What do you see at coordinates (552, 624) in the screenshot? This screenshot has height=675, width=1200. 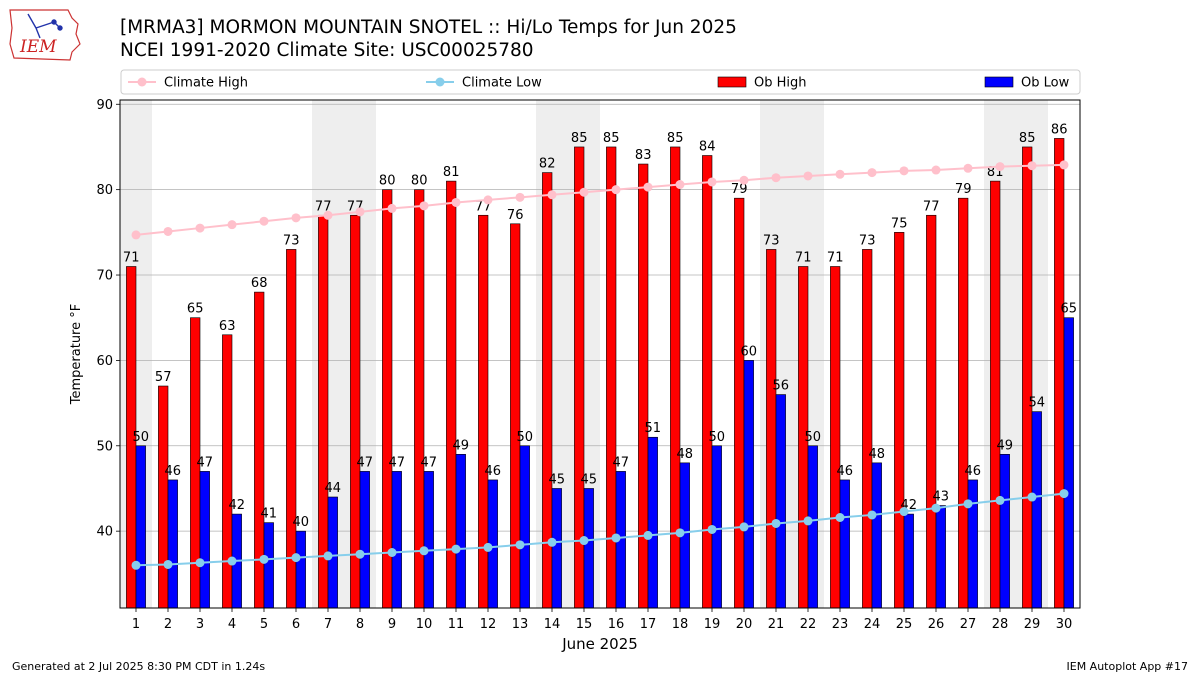 I see `x-tick-label: 14` at bounding box center [552, 624].